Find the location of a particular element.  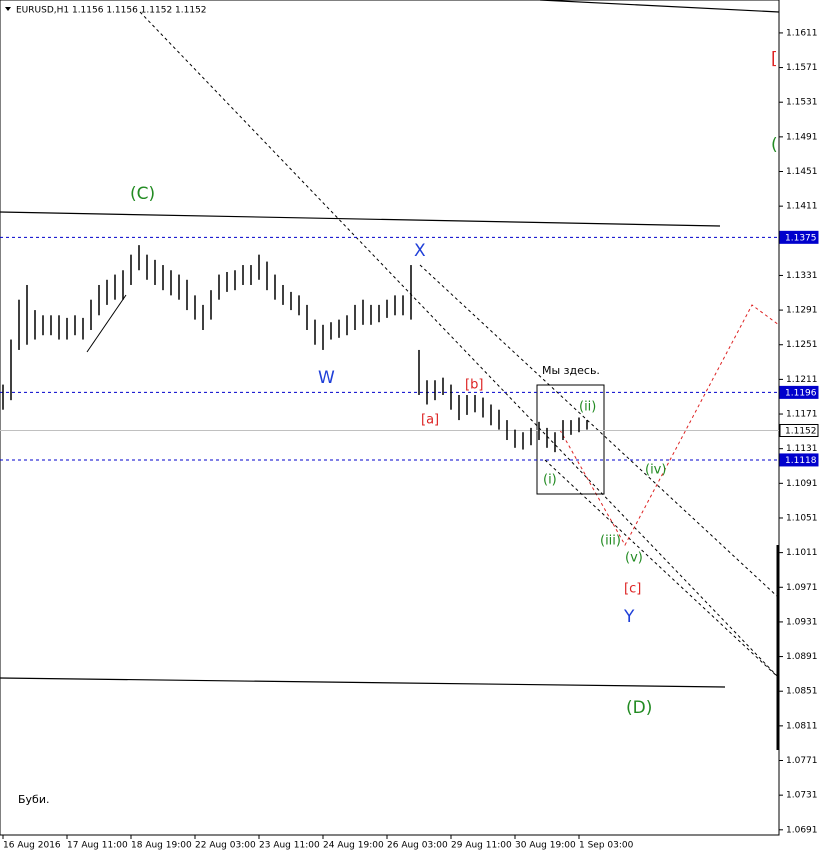

price-level-label: 1.1118 is located at coordinates (801, 461).